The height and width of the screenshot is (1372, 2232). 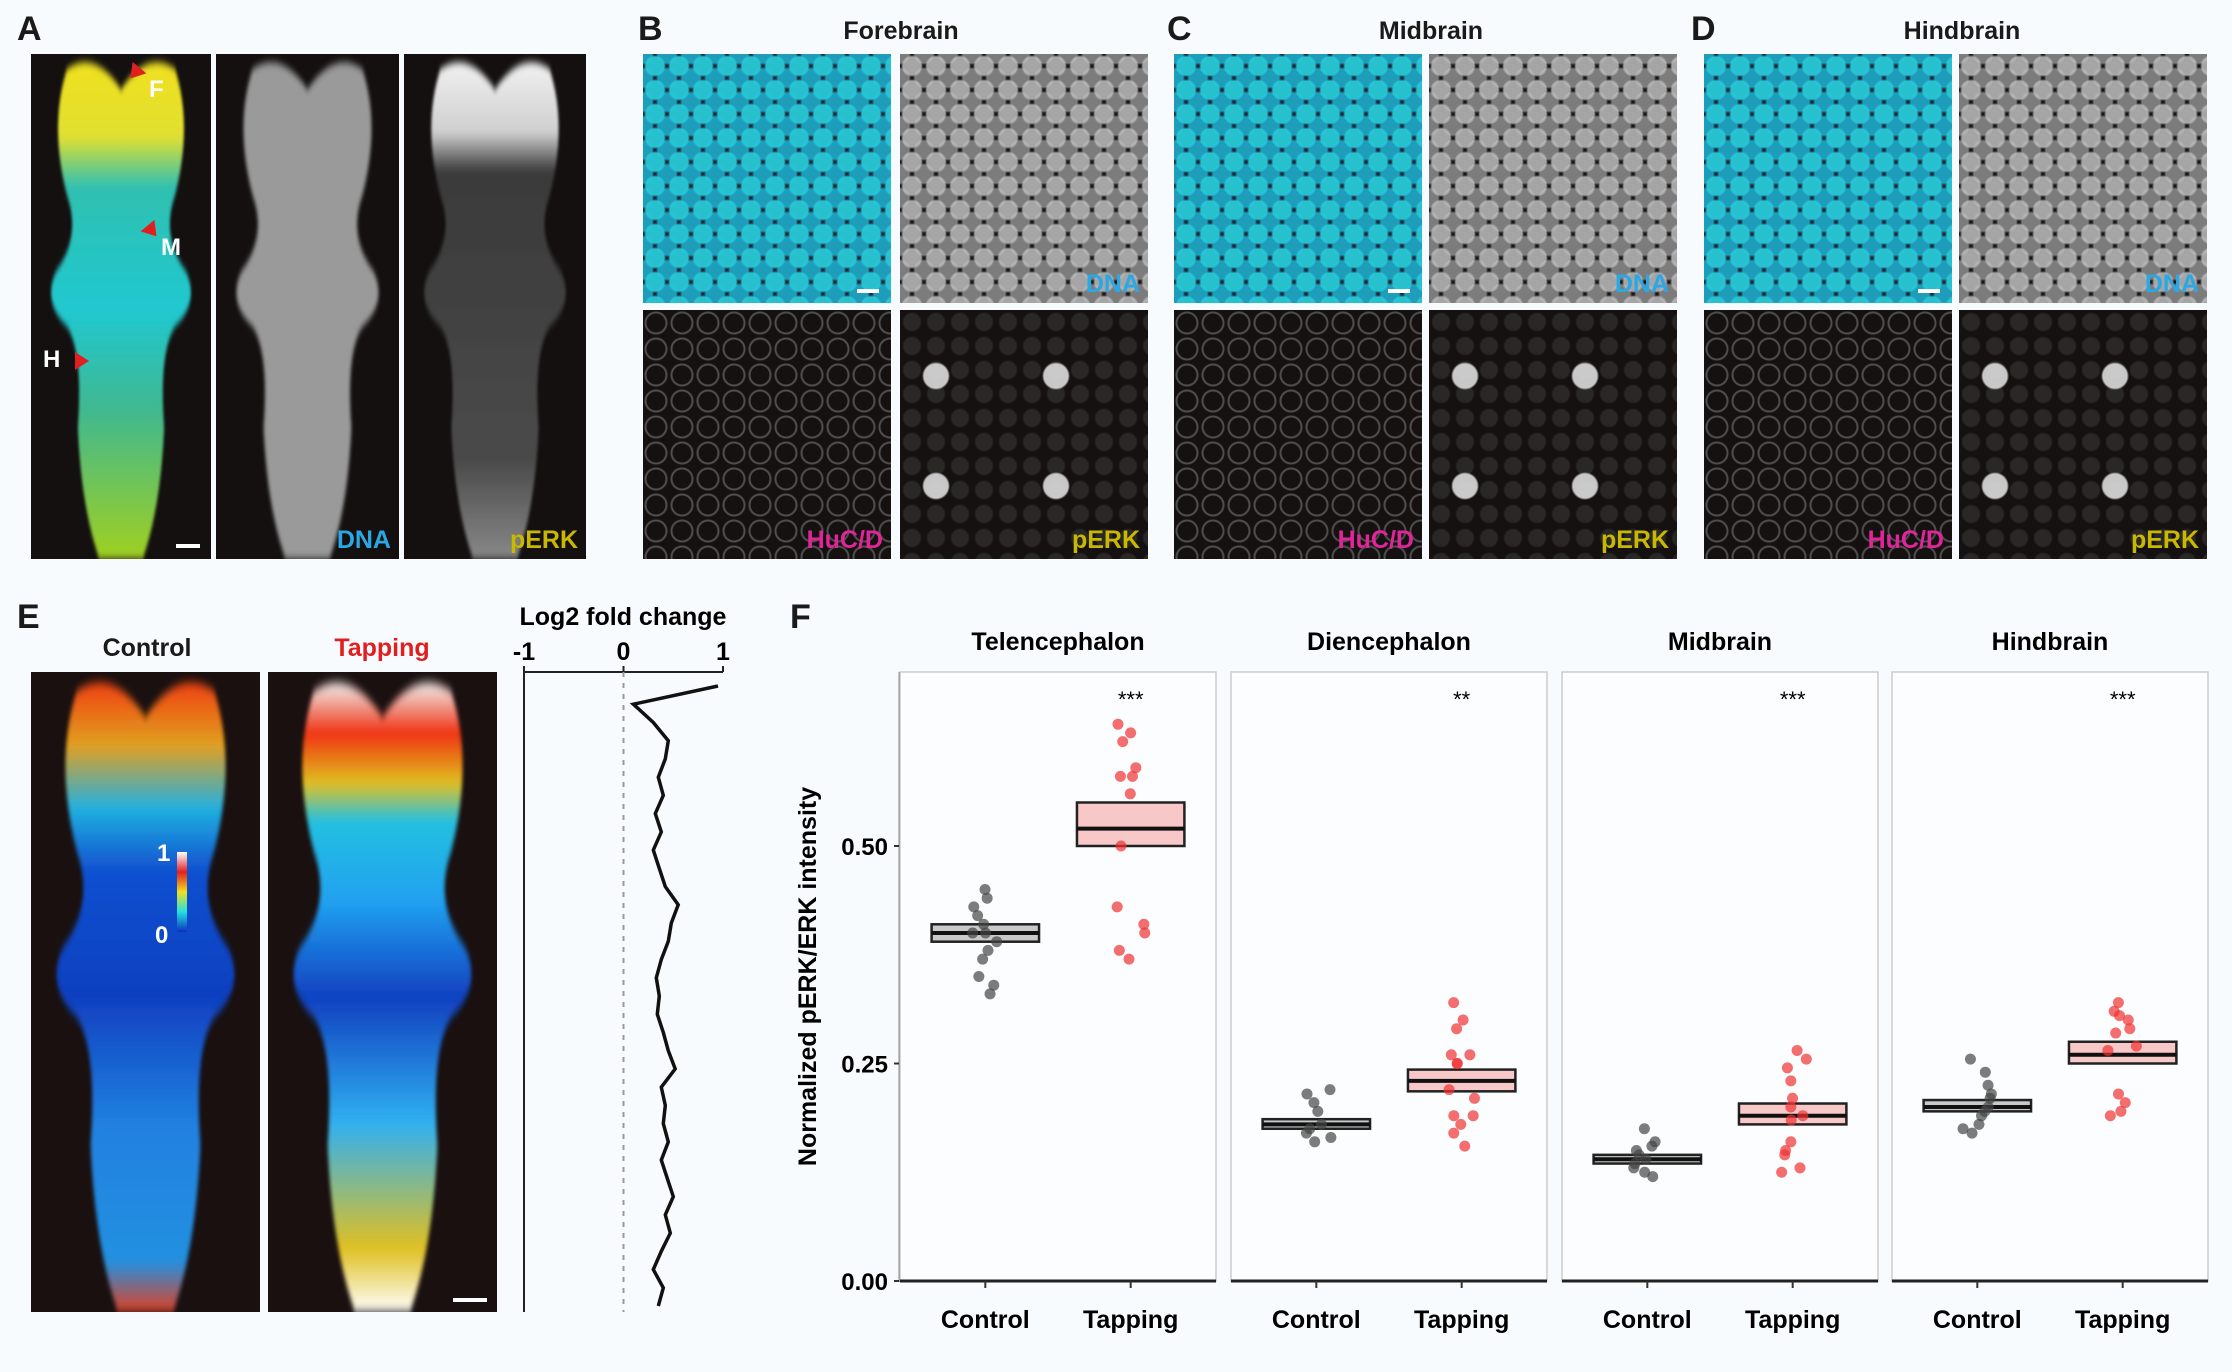 I want to click on profile-tick-label: -1, so click(x=524, y=652).